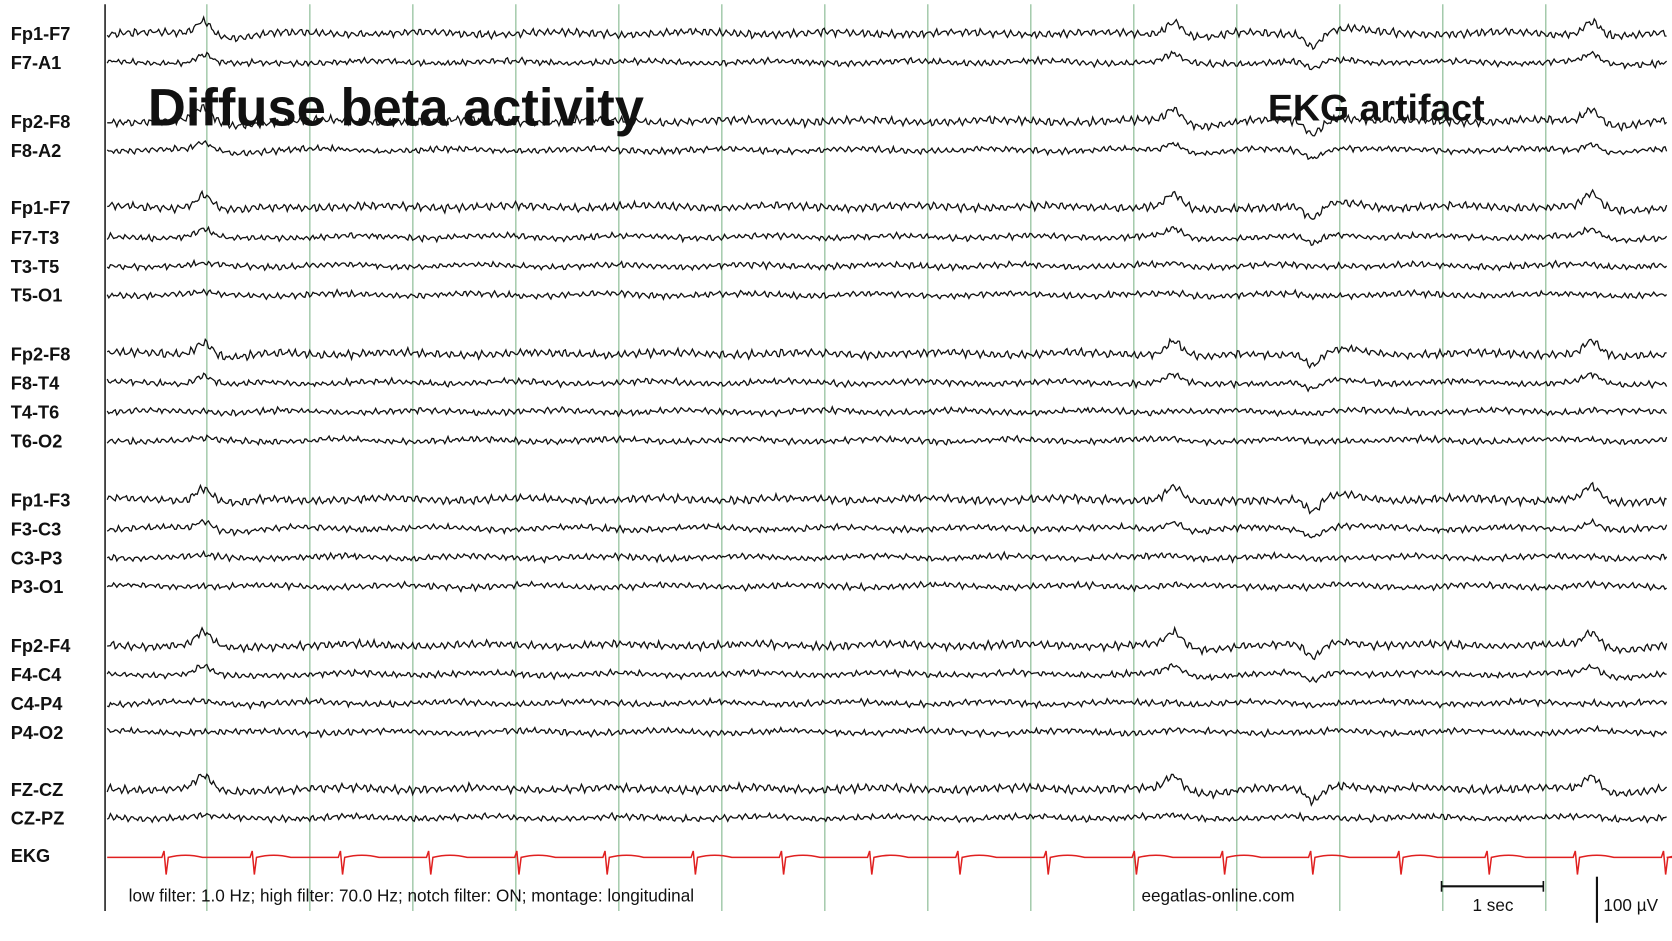 The image size is (1672, 941). Describe the element at coordinates (41, 500) in the screenshot. I see `channel-label: Fp1-F3` at that location.